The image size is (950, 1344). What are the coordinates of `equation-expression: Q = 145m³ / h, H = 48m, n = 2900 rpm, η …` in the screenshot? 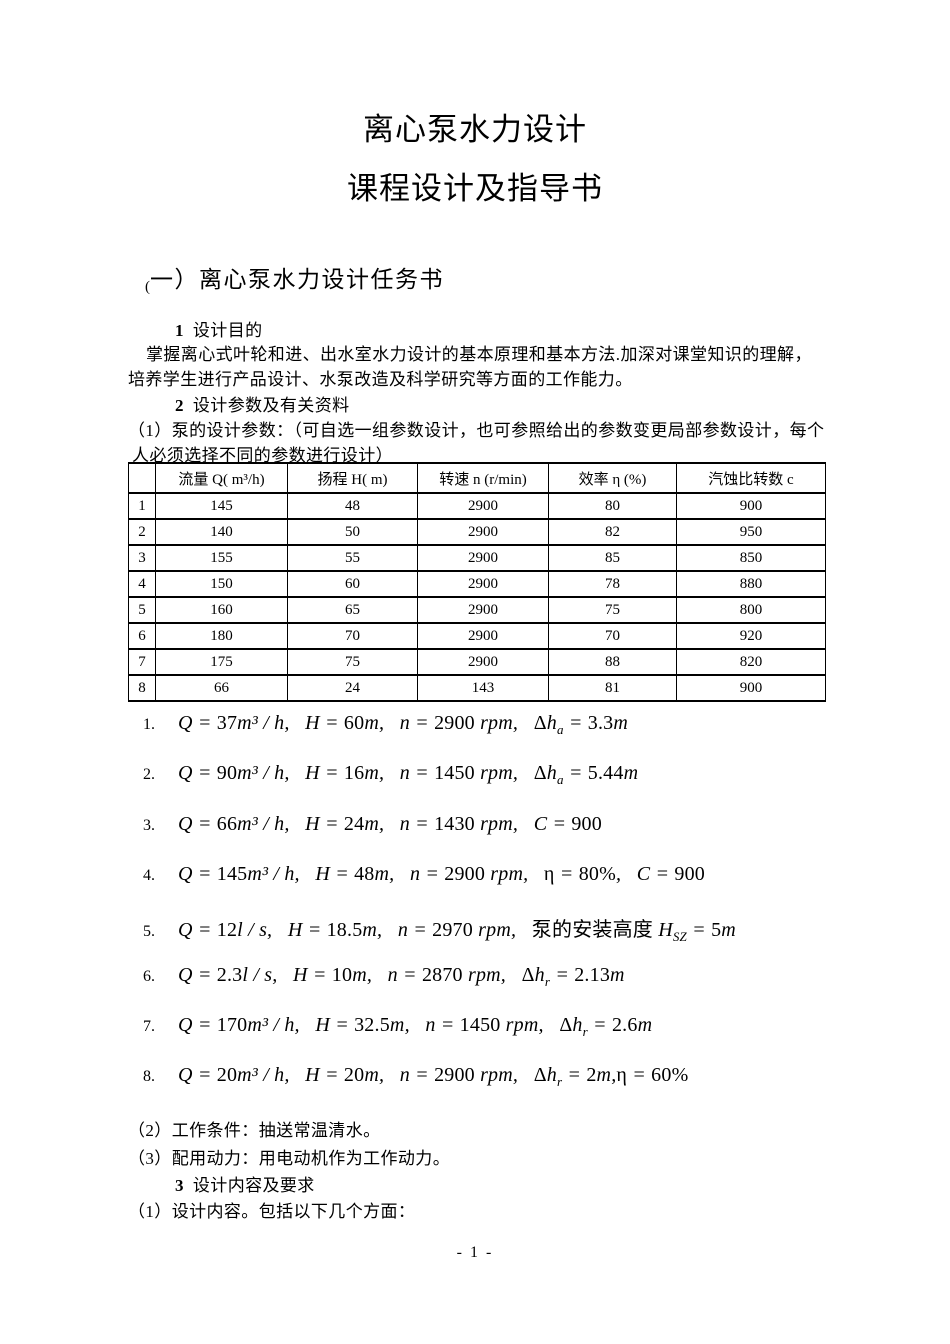 It's located at (441, 874).